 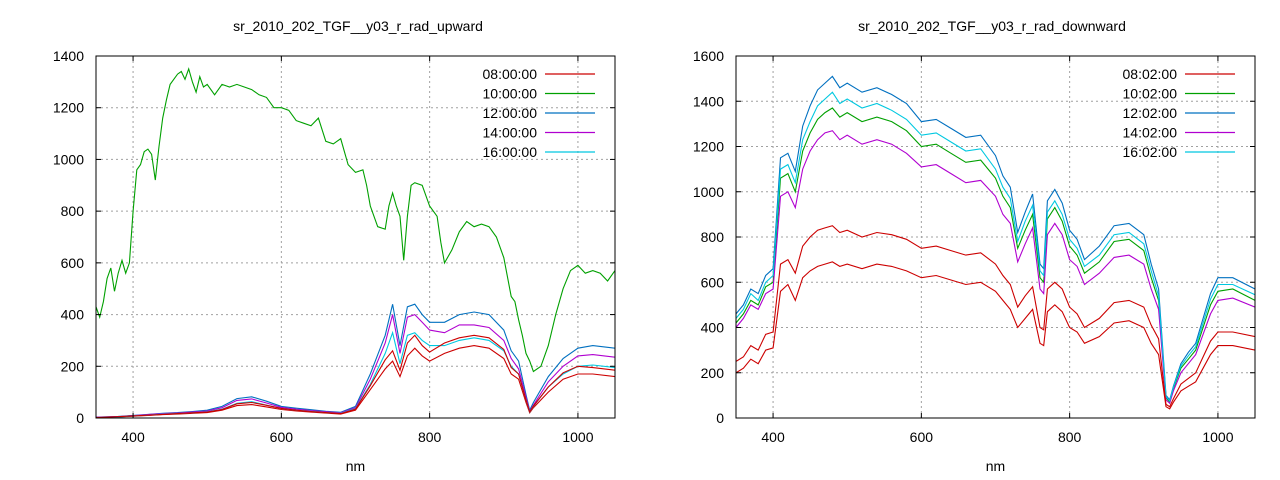 I want to click on legend-label: 16:00:00, so click(x=510, y=152).